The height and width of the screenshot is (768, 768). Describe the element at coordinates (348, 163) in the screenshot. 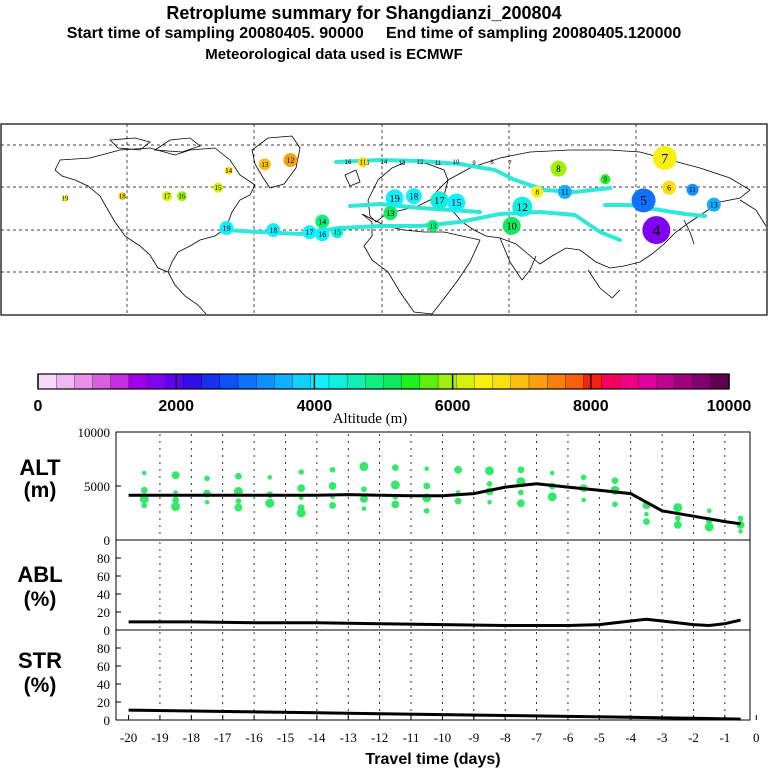

I see `plume-tiny-label: 16` at that location.